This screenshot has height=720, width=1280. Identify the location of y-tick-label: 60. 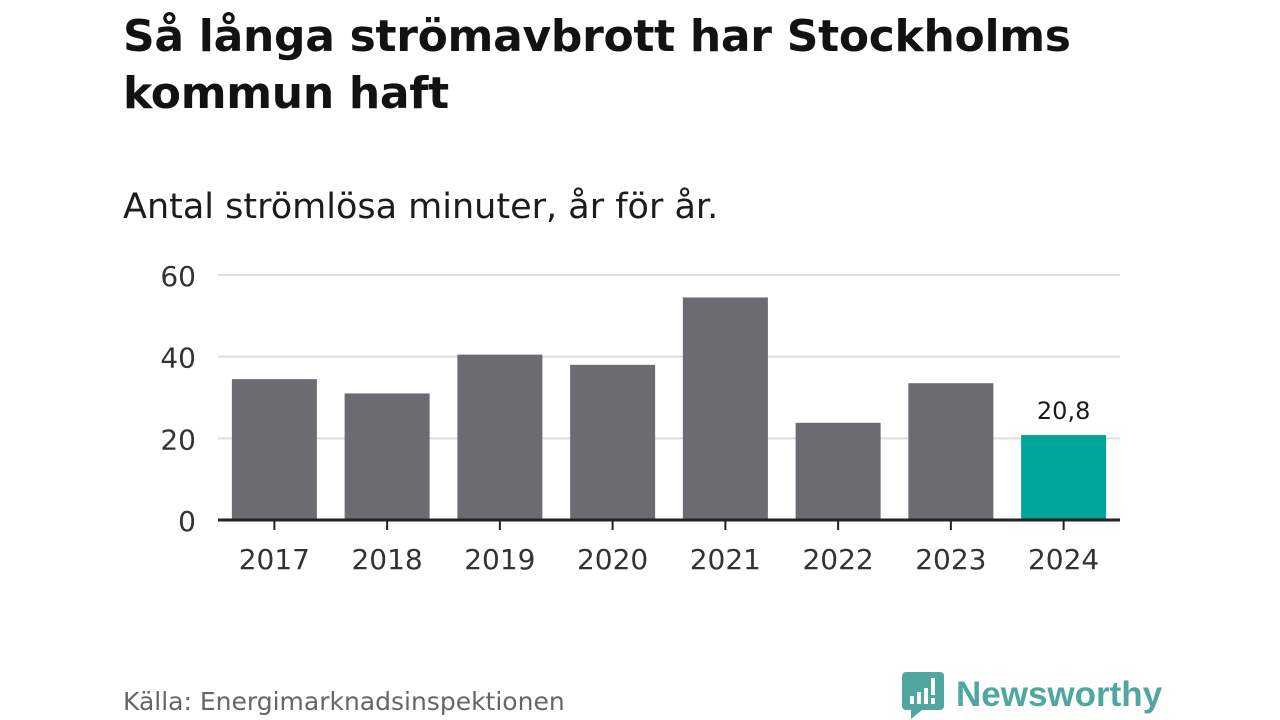
(178, 276).